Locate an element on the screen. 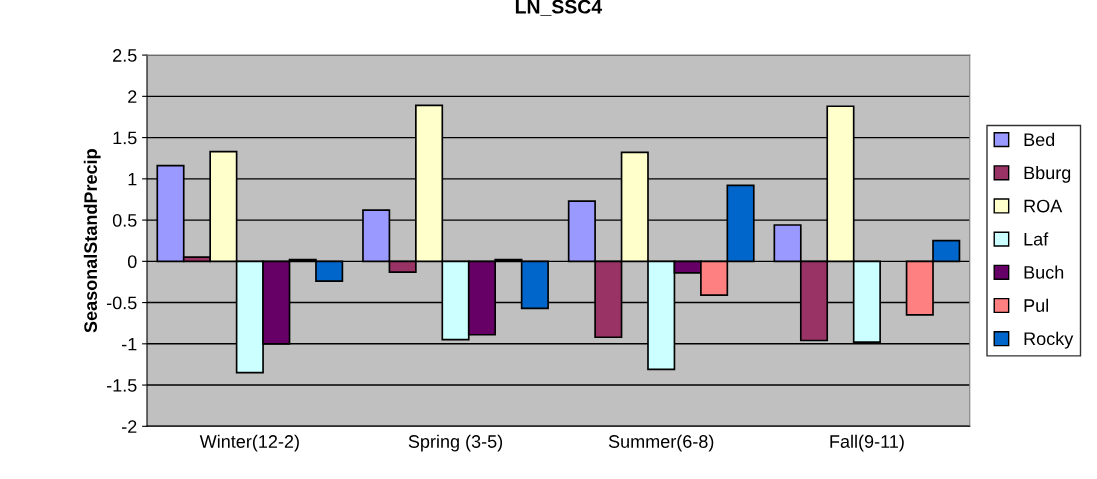  legend-label: Laf is located at coordinates (1036, 239).